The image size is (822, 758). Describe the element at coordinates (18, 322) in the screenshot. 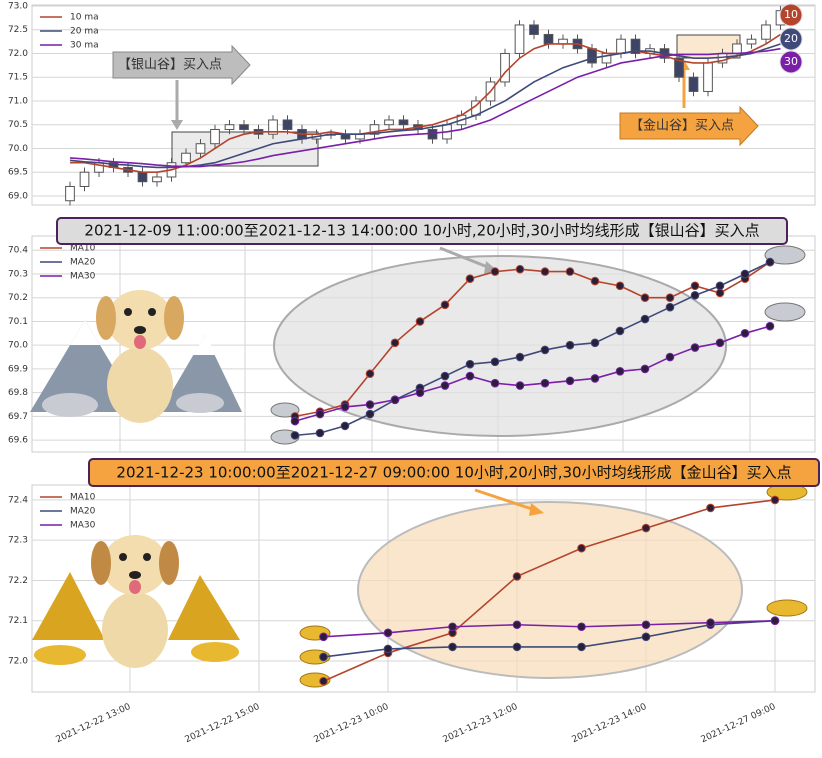

I see `y-tick-label: 70.1` at that location.